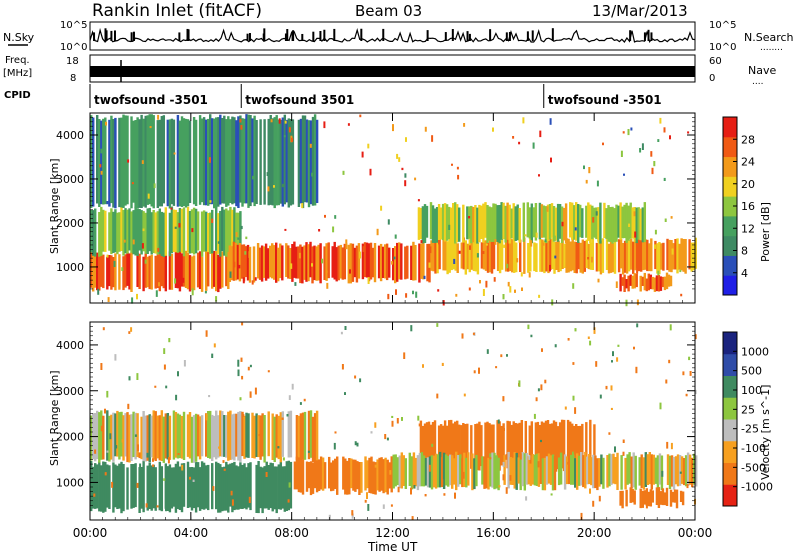 This screenshot has width=800, height=554. I want to click on colorbar-tick-label: -1000, so click(757, 487).